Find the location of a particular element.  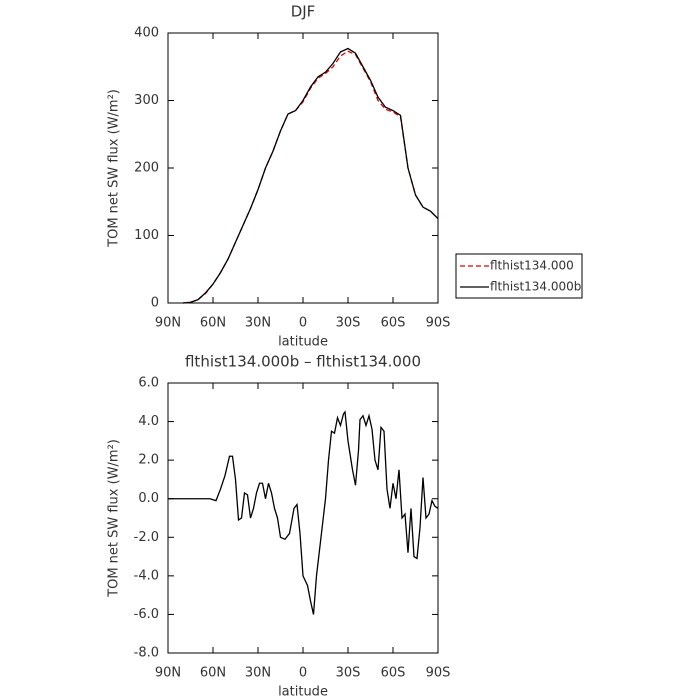

y-tick-label: 0.0 is located at coordinates (148, 498).